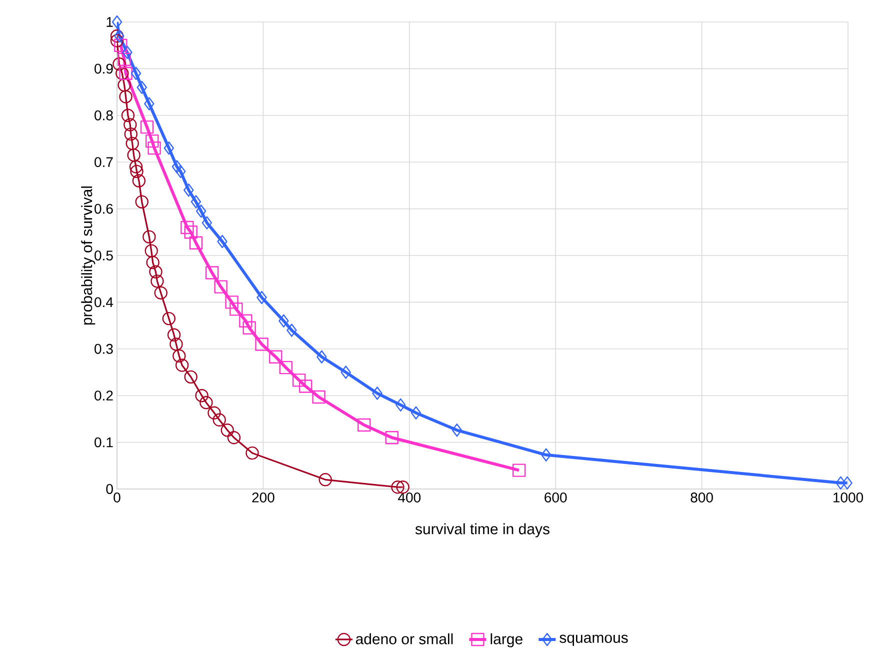  Describe the element at coordinates (506, 640) in the screenshot. I see `legend-label: large` at that location.